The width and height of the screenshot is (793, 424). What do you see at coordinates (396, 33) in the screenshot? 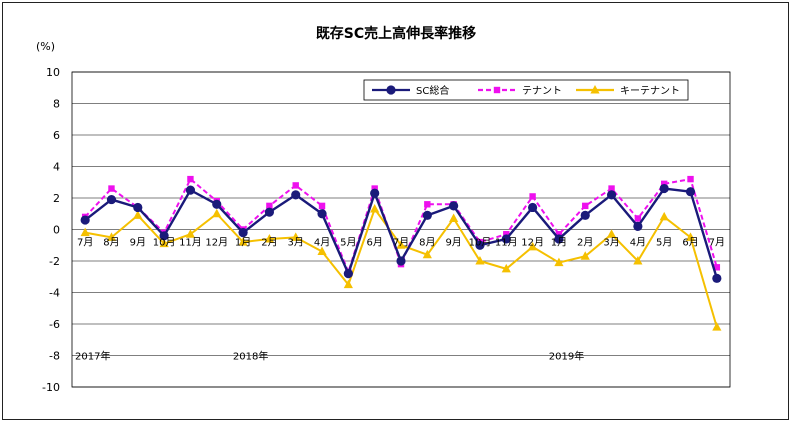
I see `chart-title: 既存SC売上高伸長率推移` at bounding box center [396, 33].